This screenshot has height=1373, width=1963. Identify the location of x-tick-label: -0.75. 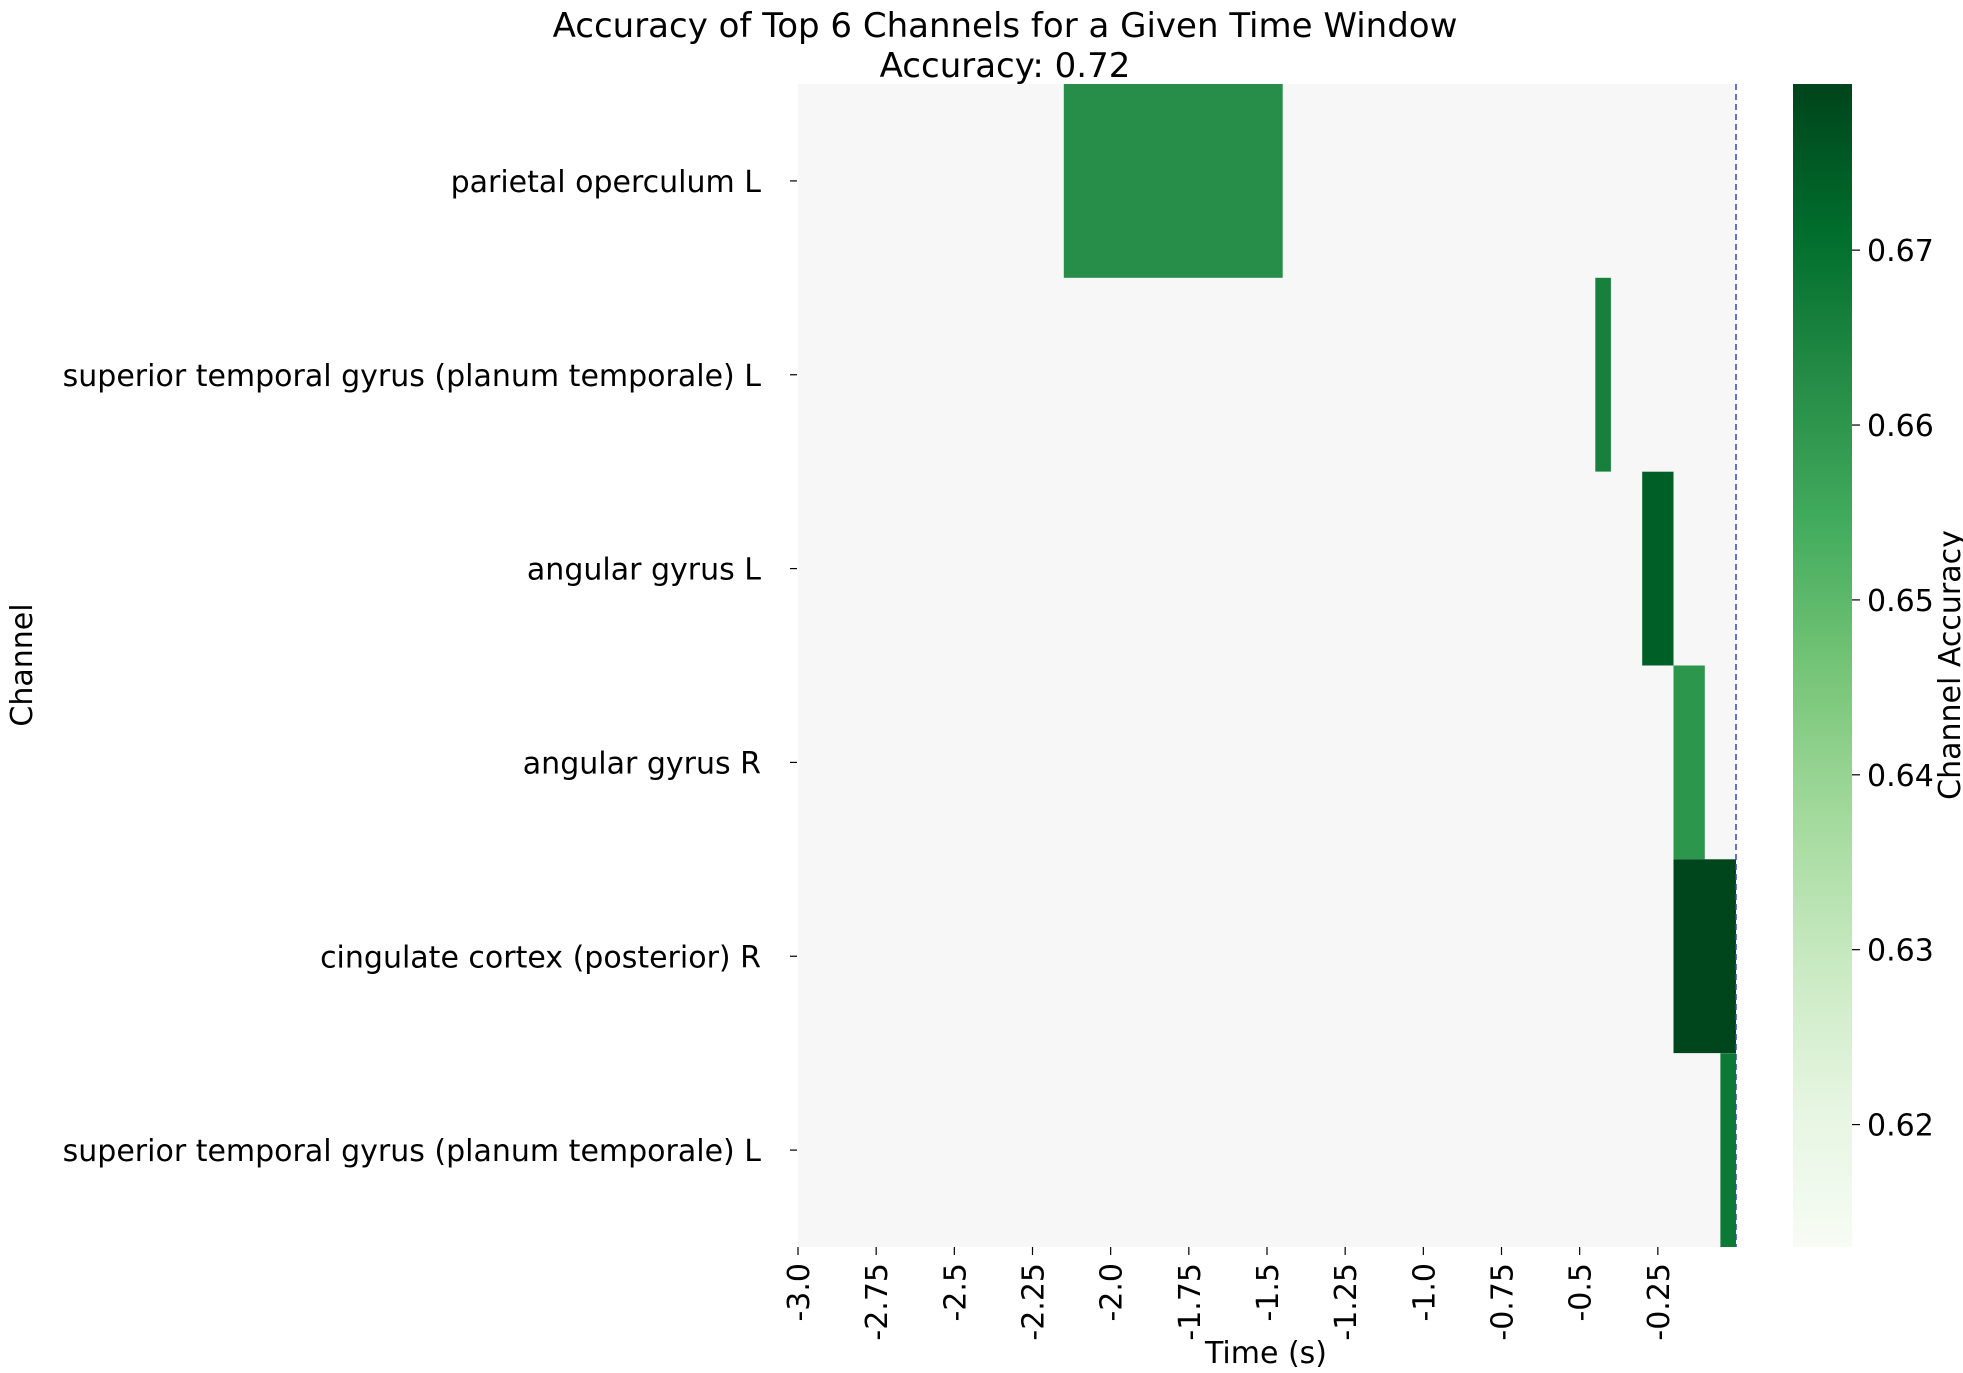
(1503, 1302).